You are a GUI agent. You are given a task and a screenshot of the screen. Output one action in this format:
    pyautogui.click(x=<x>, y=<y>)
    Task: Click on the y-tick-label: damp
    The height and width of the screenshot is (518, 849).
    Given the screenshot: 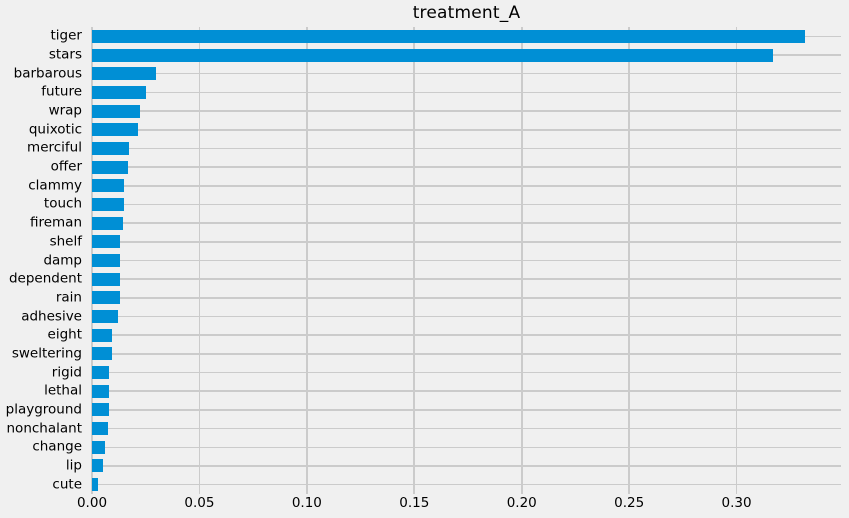 What is the action you would take?
    pyautogui.click(x=62, y=260)
    